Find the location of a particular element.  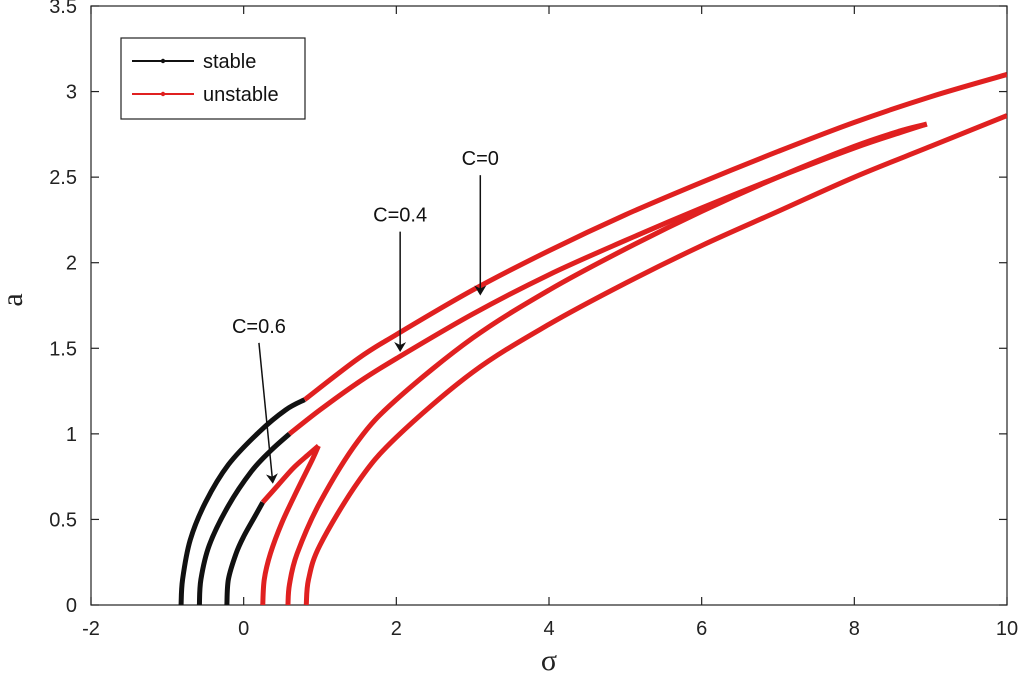

series-c-0-4-upper-branch-stable is located at coordinates (244, 518).